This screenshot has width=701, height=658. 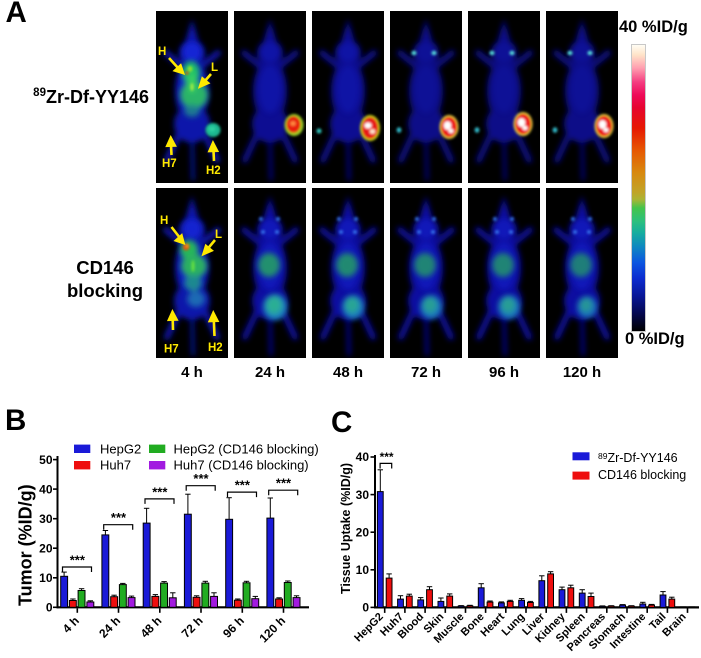 I want to click on svg-text: Huh7 (CD146 blocking), so click(x=241, y=465).